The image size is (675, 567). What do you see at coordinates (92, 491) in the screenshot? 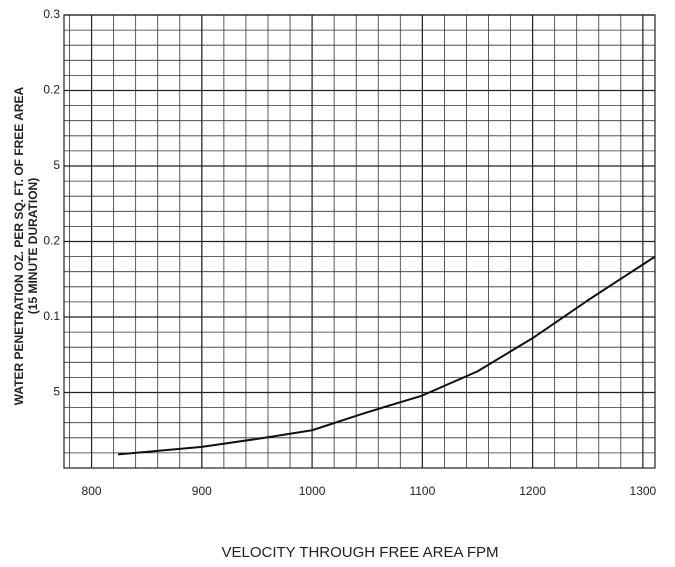
I see `x-tick-label: 800` at bounding box center [92, 491].